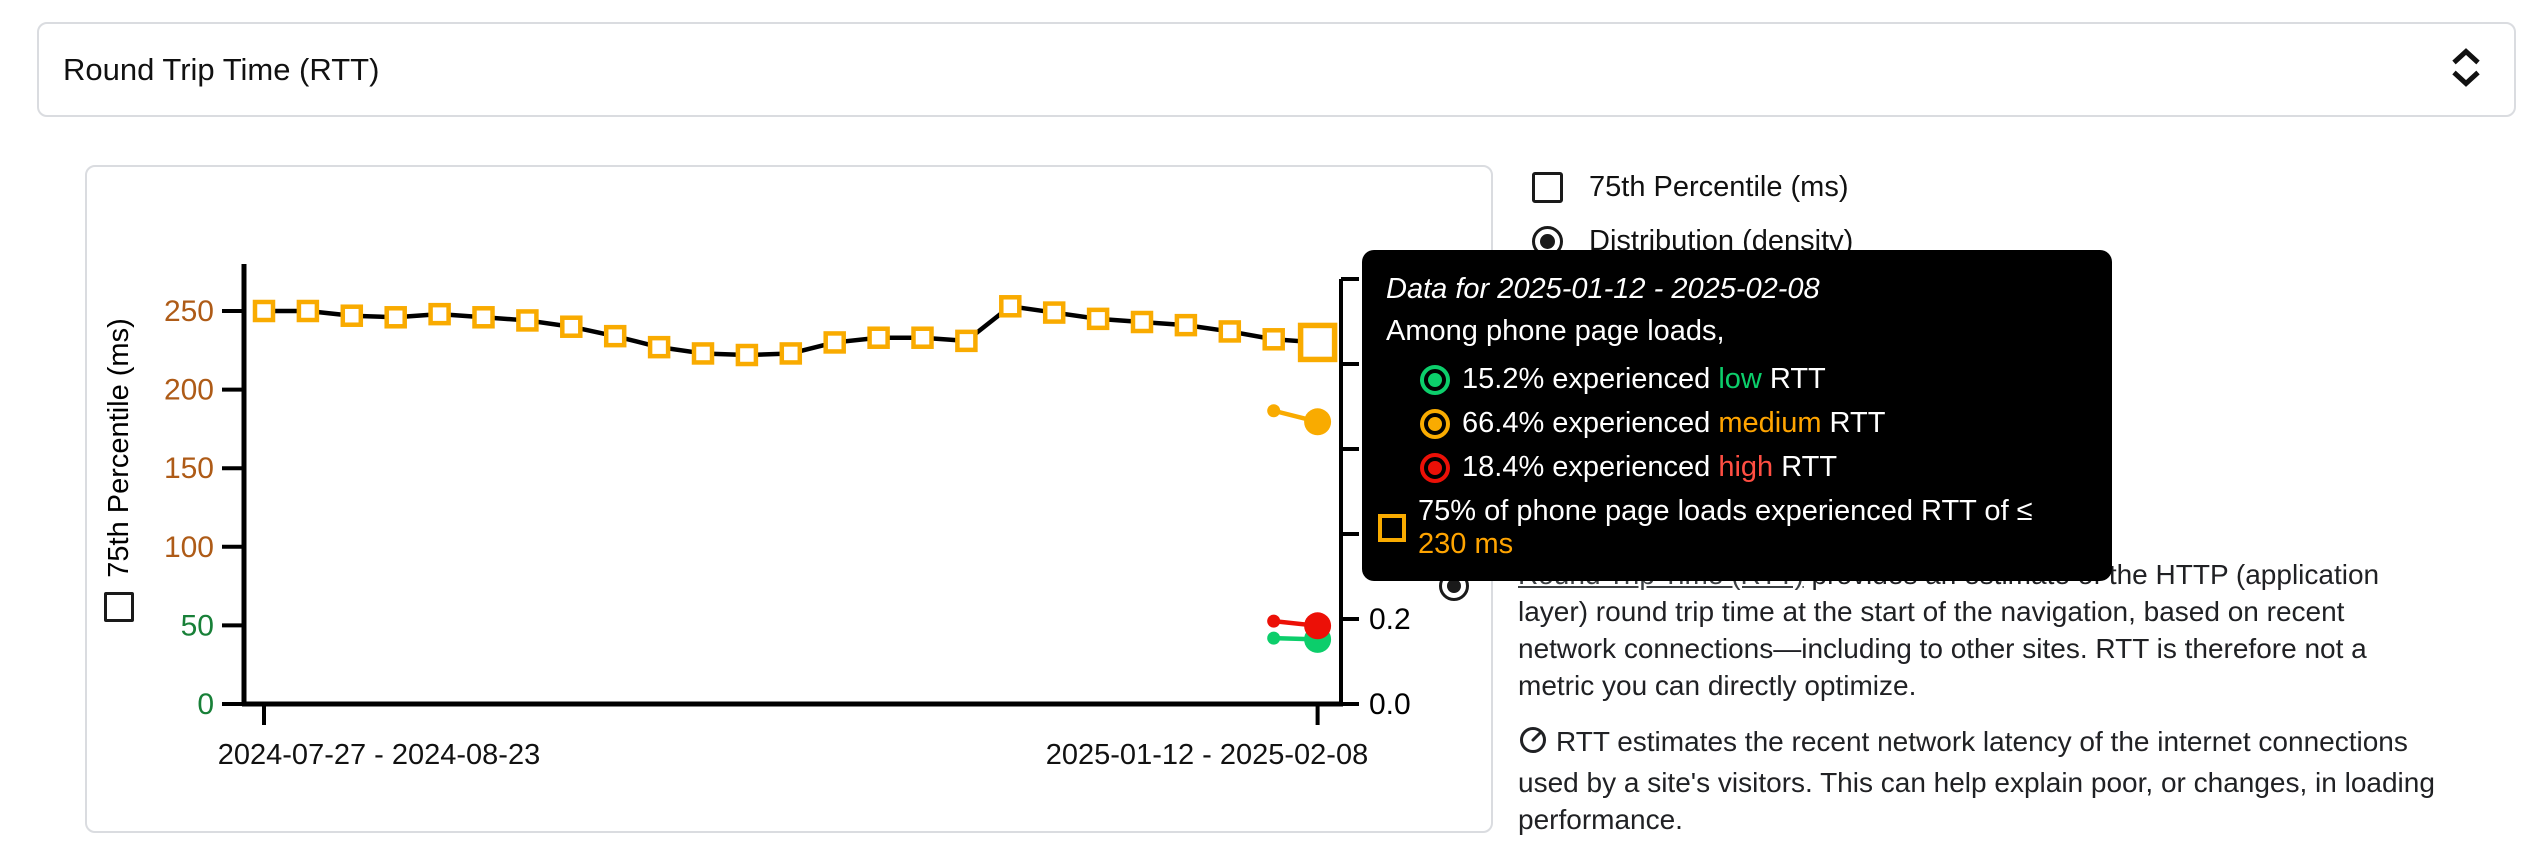  What do you see at coordinates (1533, 744) in the screenshot?
I see `gauge-icon` at bounding box center [1533, 744].